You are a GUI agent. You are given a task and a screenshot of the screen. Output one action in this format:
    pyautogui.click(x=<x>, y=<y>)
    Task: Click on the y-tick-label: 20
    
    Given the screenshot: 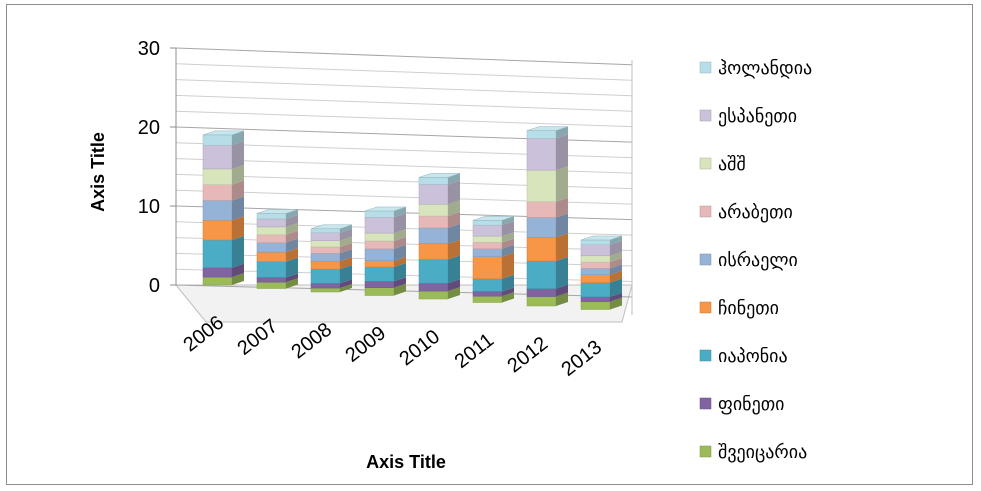 What is the action you would take?
    pyautogui.click(x=149, y=128)
    